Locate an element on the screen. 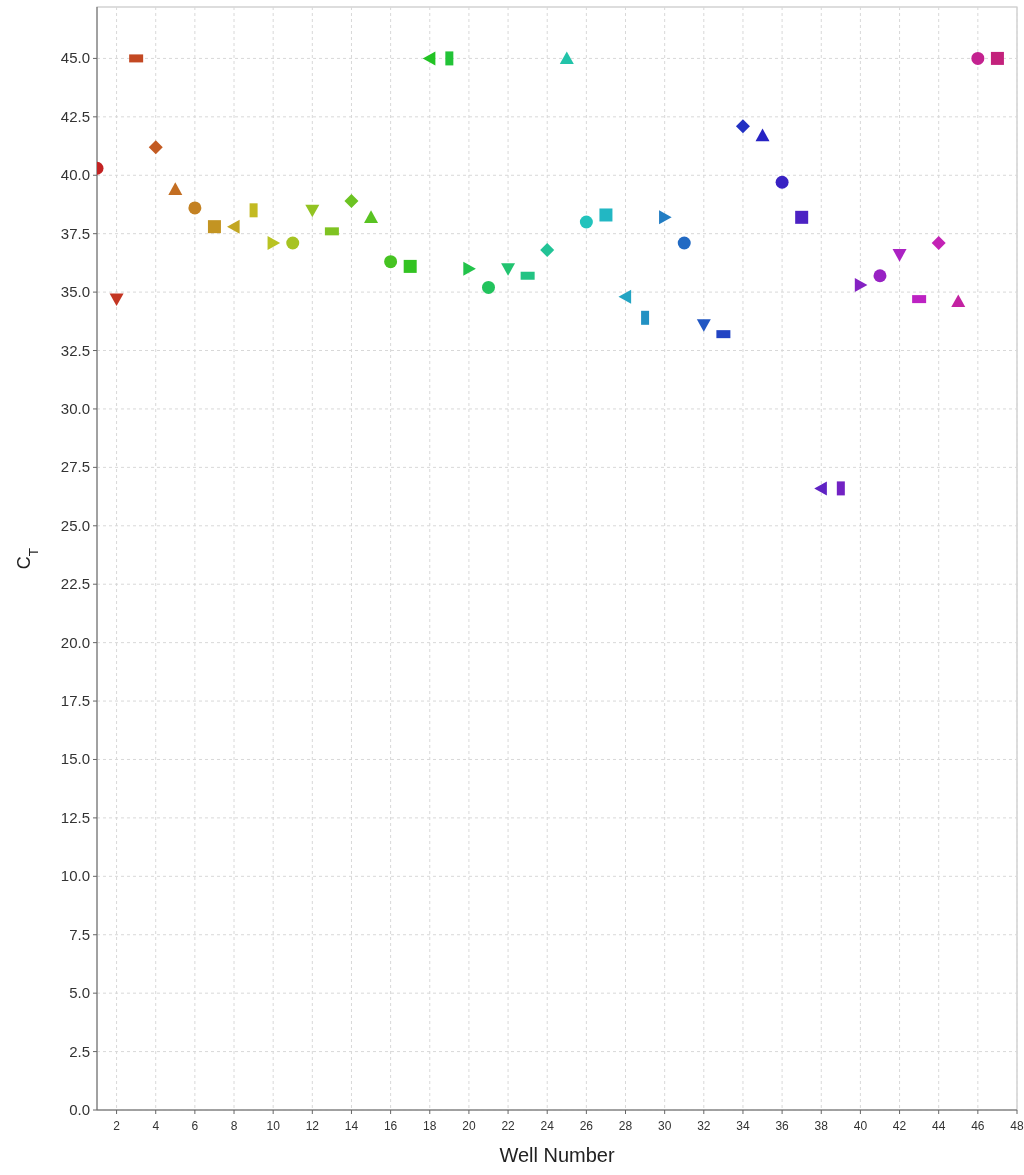 The image size is (1024, 1175). x-tick-label: 48 is located at coordinates (1017, 1126).